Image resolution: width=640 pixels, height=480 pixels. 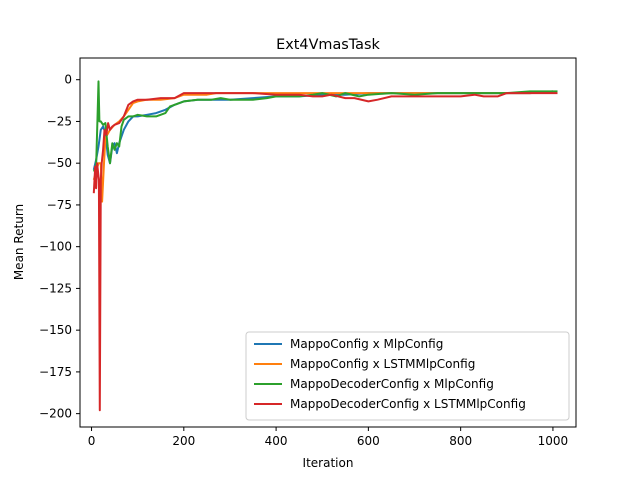 I want to click on y-tick-label: −50, so click(x=59, y=163).